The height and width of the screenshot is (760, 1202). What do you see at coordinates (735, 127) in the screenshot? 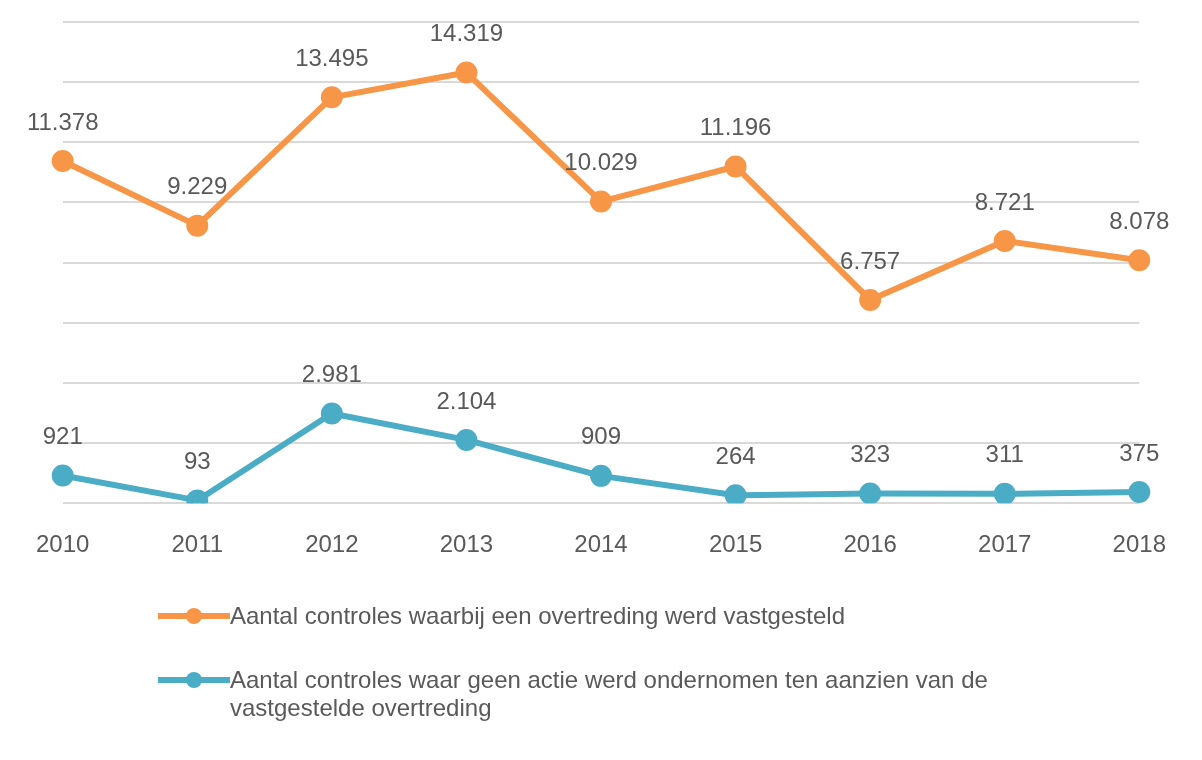
I see `data-label: 11.196` at bounding box center [735, 127].